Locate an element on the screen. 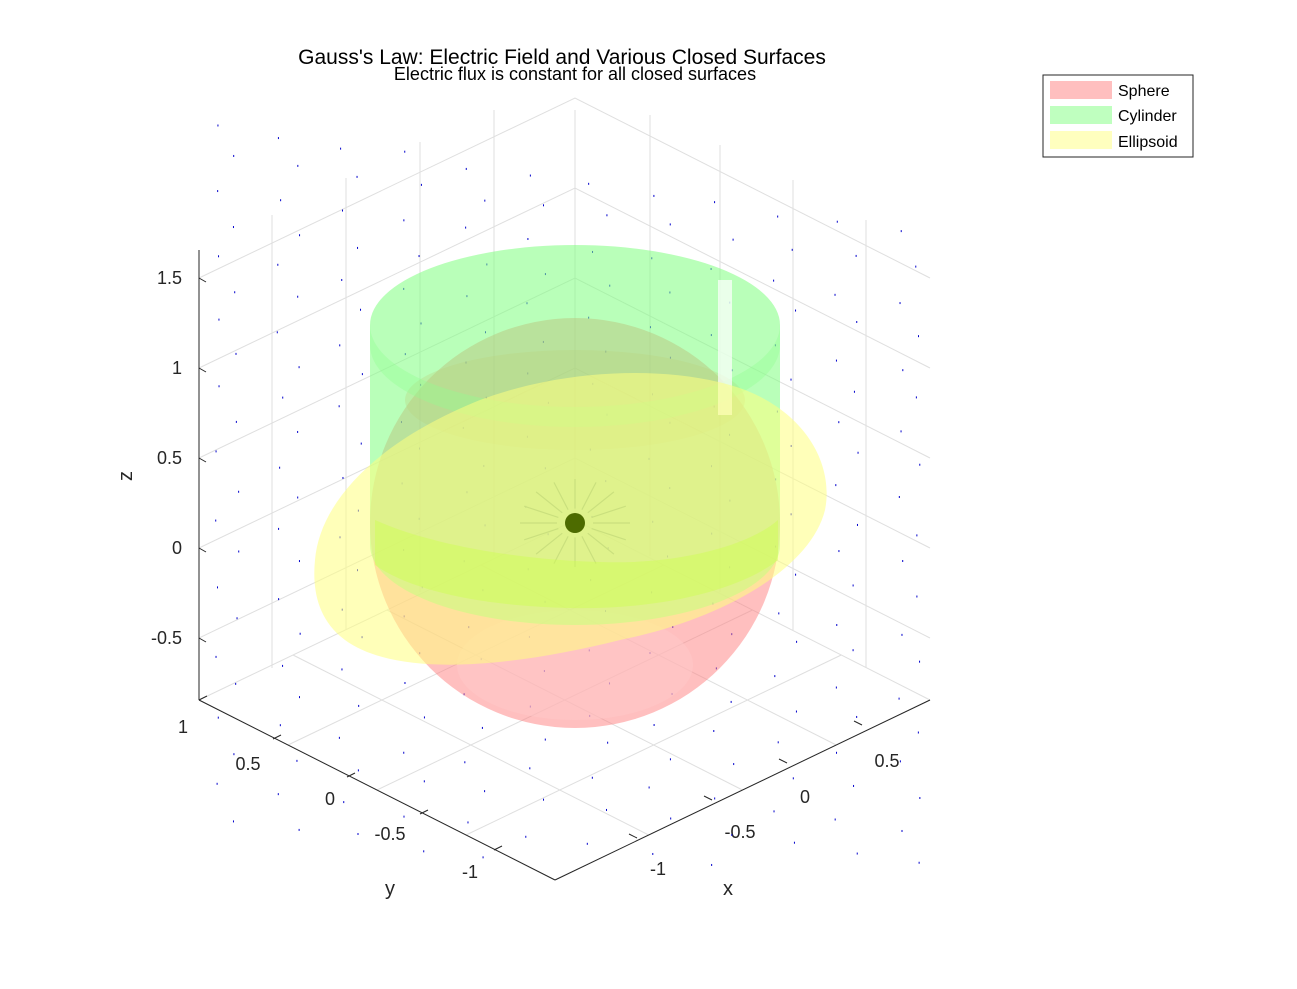 The width and height of the screenshot is (1297, 989). legend-swatch-sphere is located at coordinates (1081, 90).